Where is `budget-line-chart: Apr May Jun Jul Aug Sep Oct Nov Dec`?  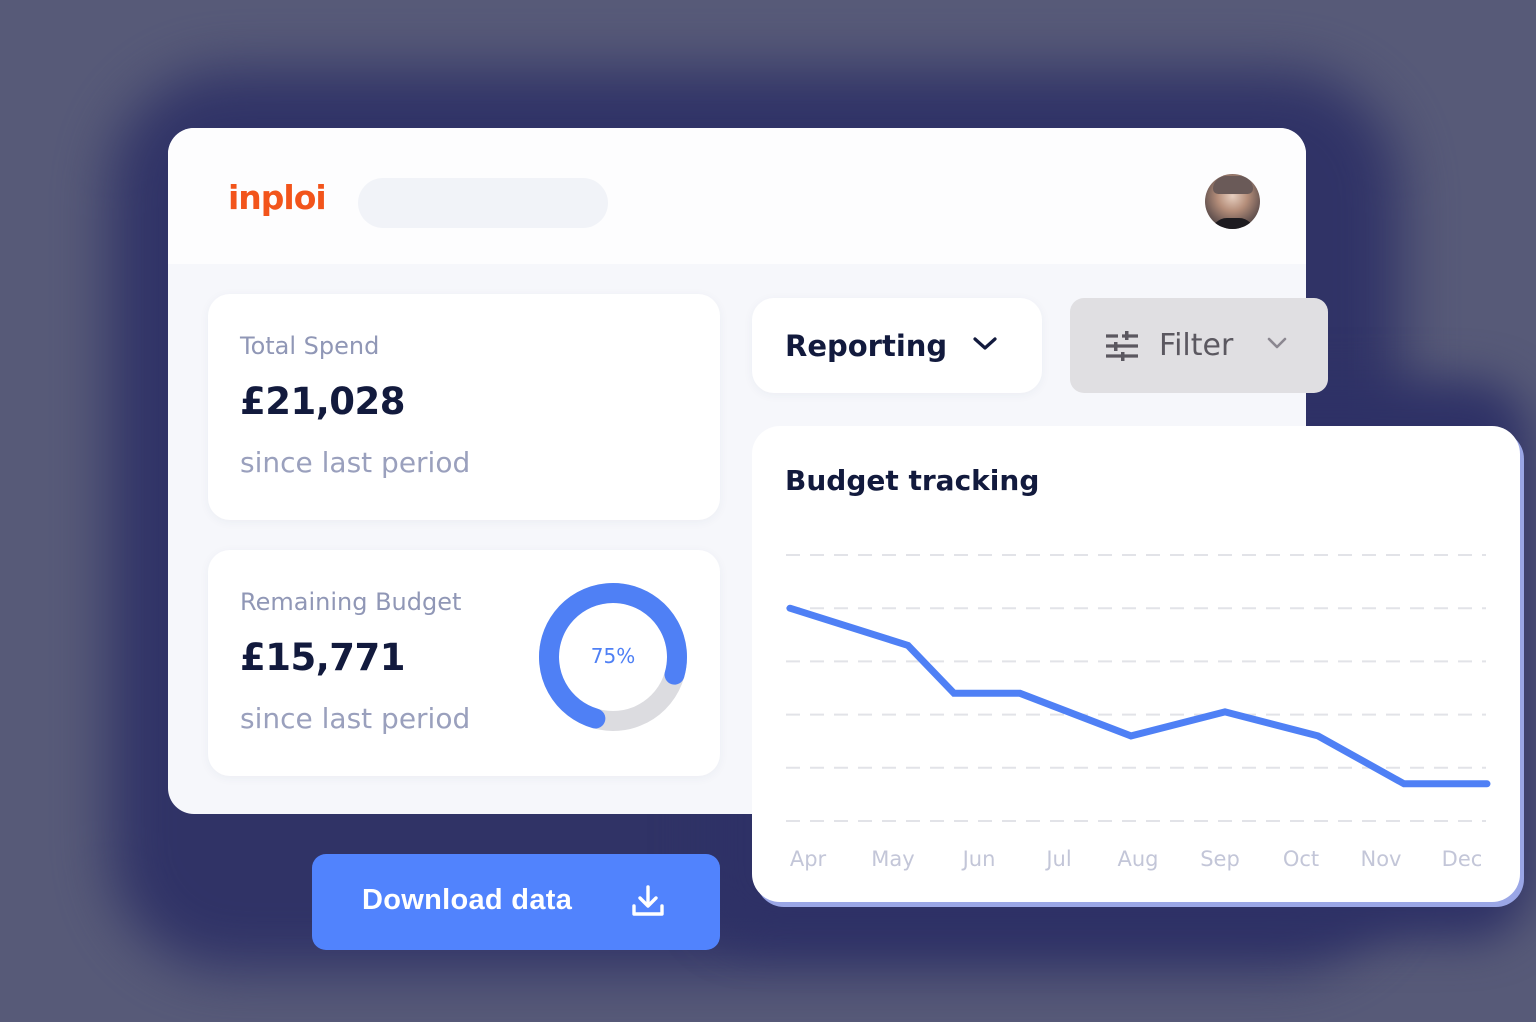 budget-line-chart: Apr May Jun Jul Aug Sep Oct Nov Dec is located at coordinates (1138, 712).